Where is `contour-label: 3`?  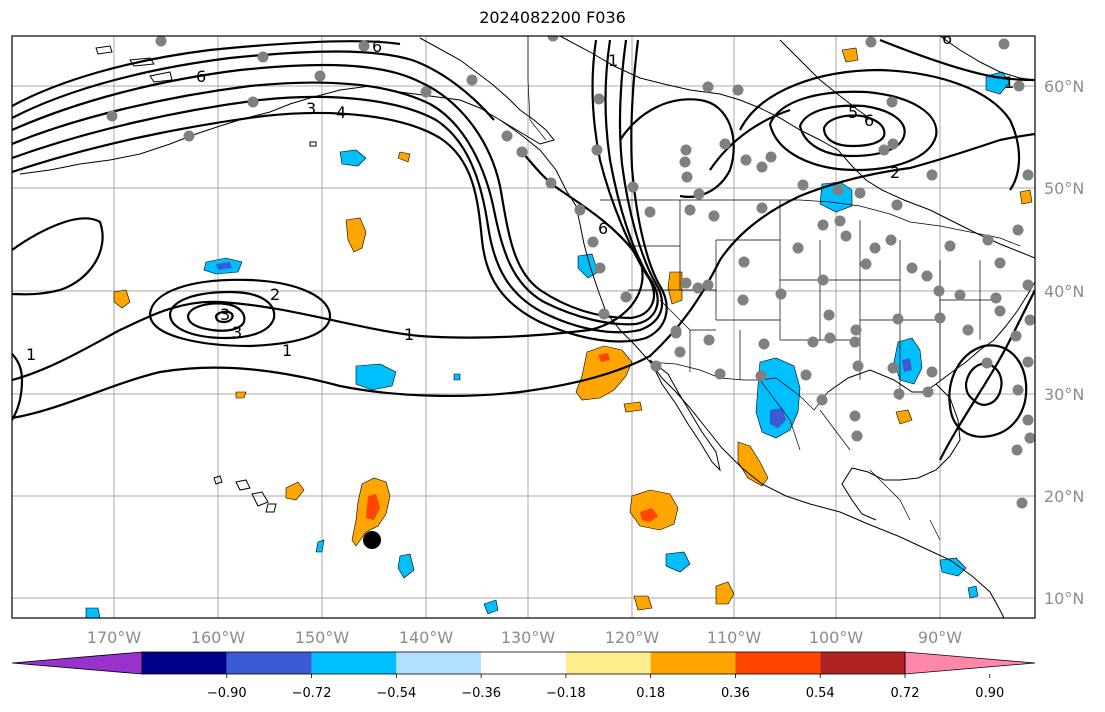
contour-label: 3 is located at coordinates (225, 314).